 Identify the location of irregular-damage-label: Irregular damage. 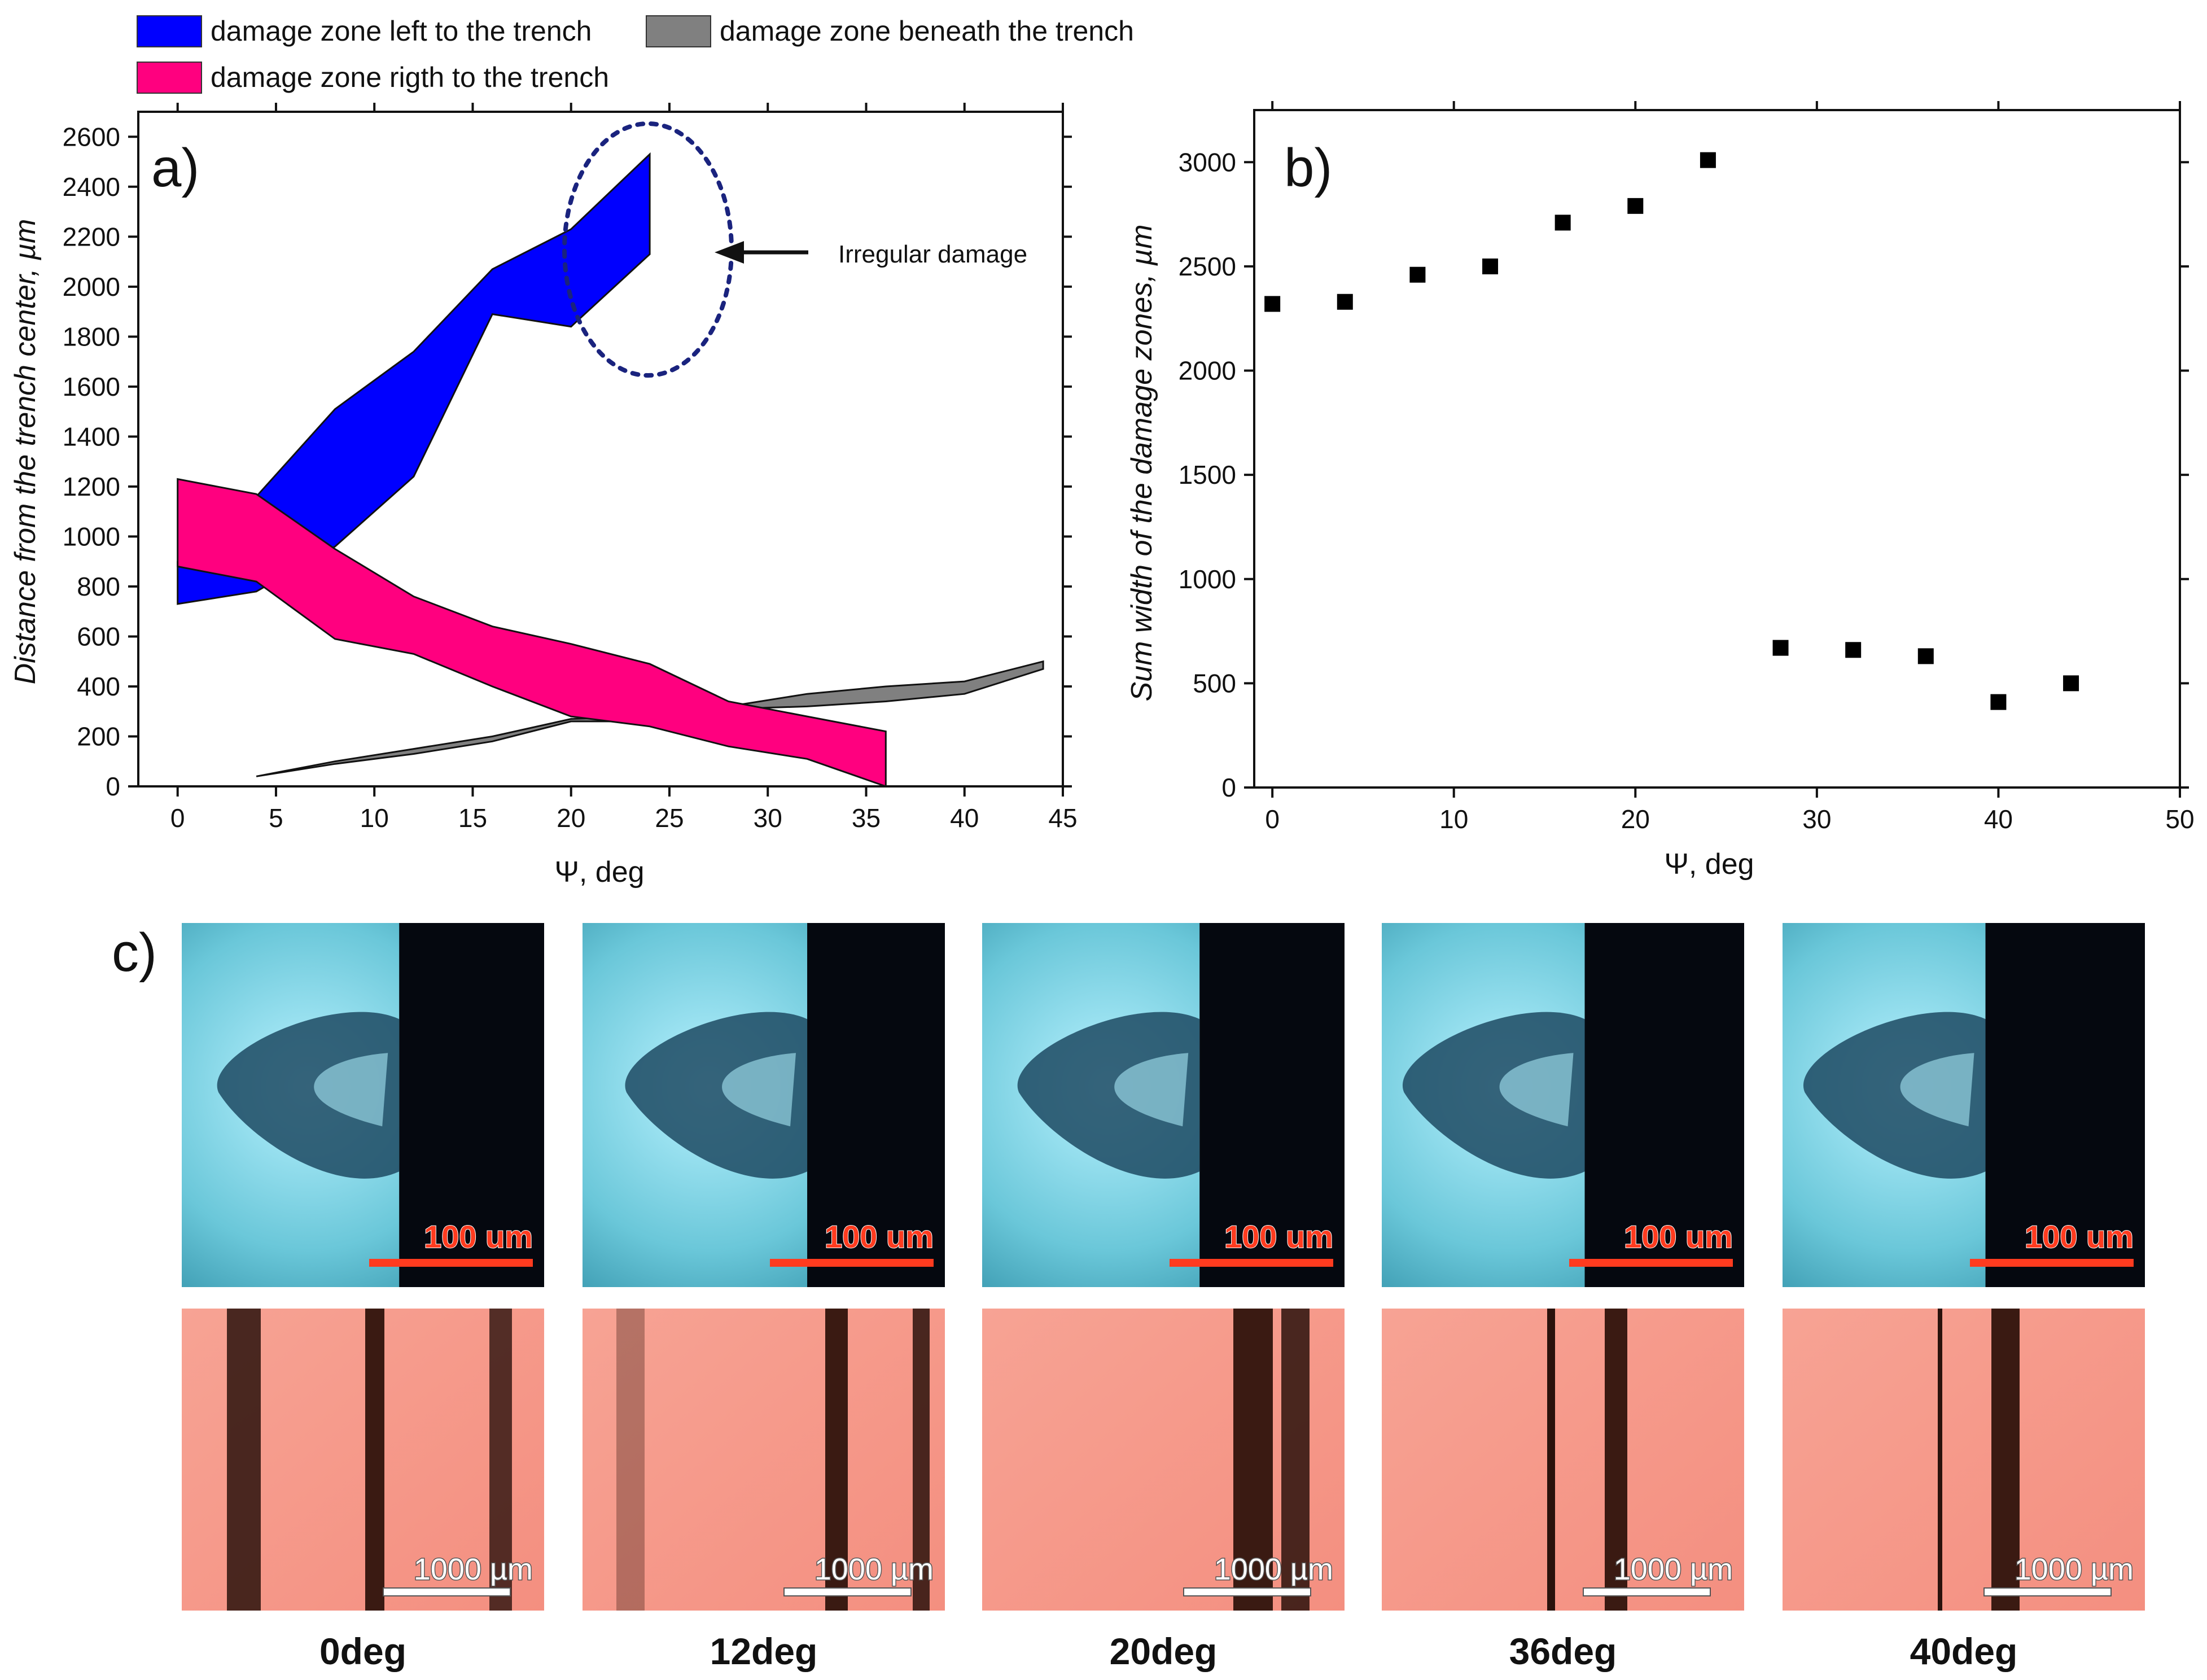
(932, 254).